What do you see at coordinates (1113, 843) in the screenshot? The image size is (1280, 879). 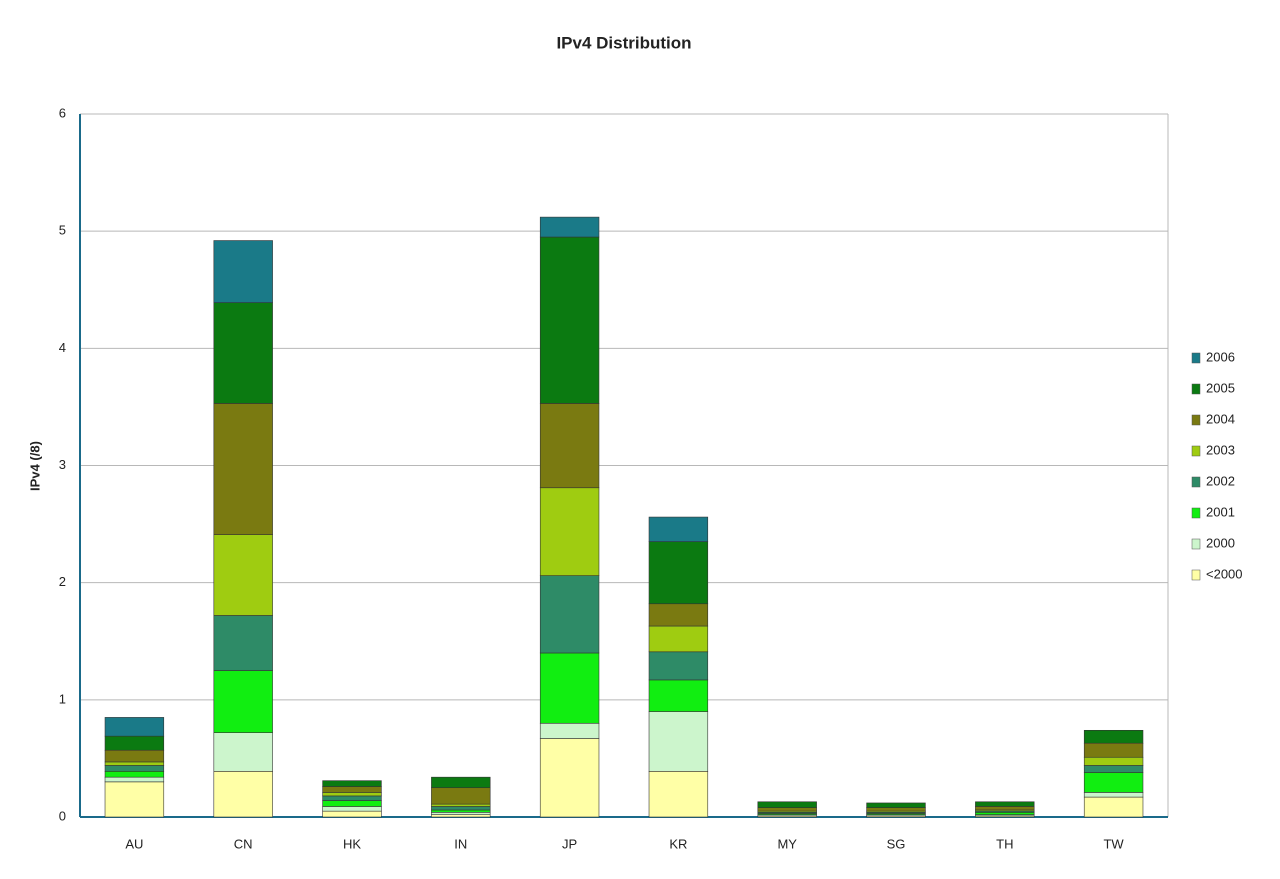 I see `x-tick-label: TW` at bounding box center [1113, 843].